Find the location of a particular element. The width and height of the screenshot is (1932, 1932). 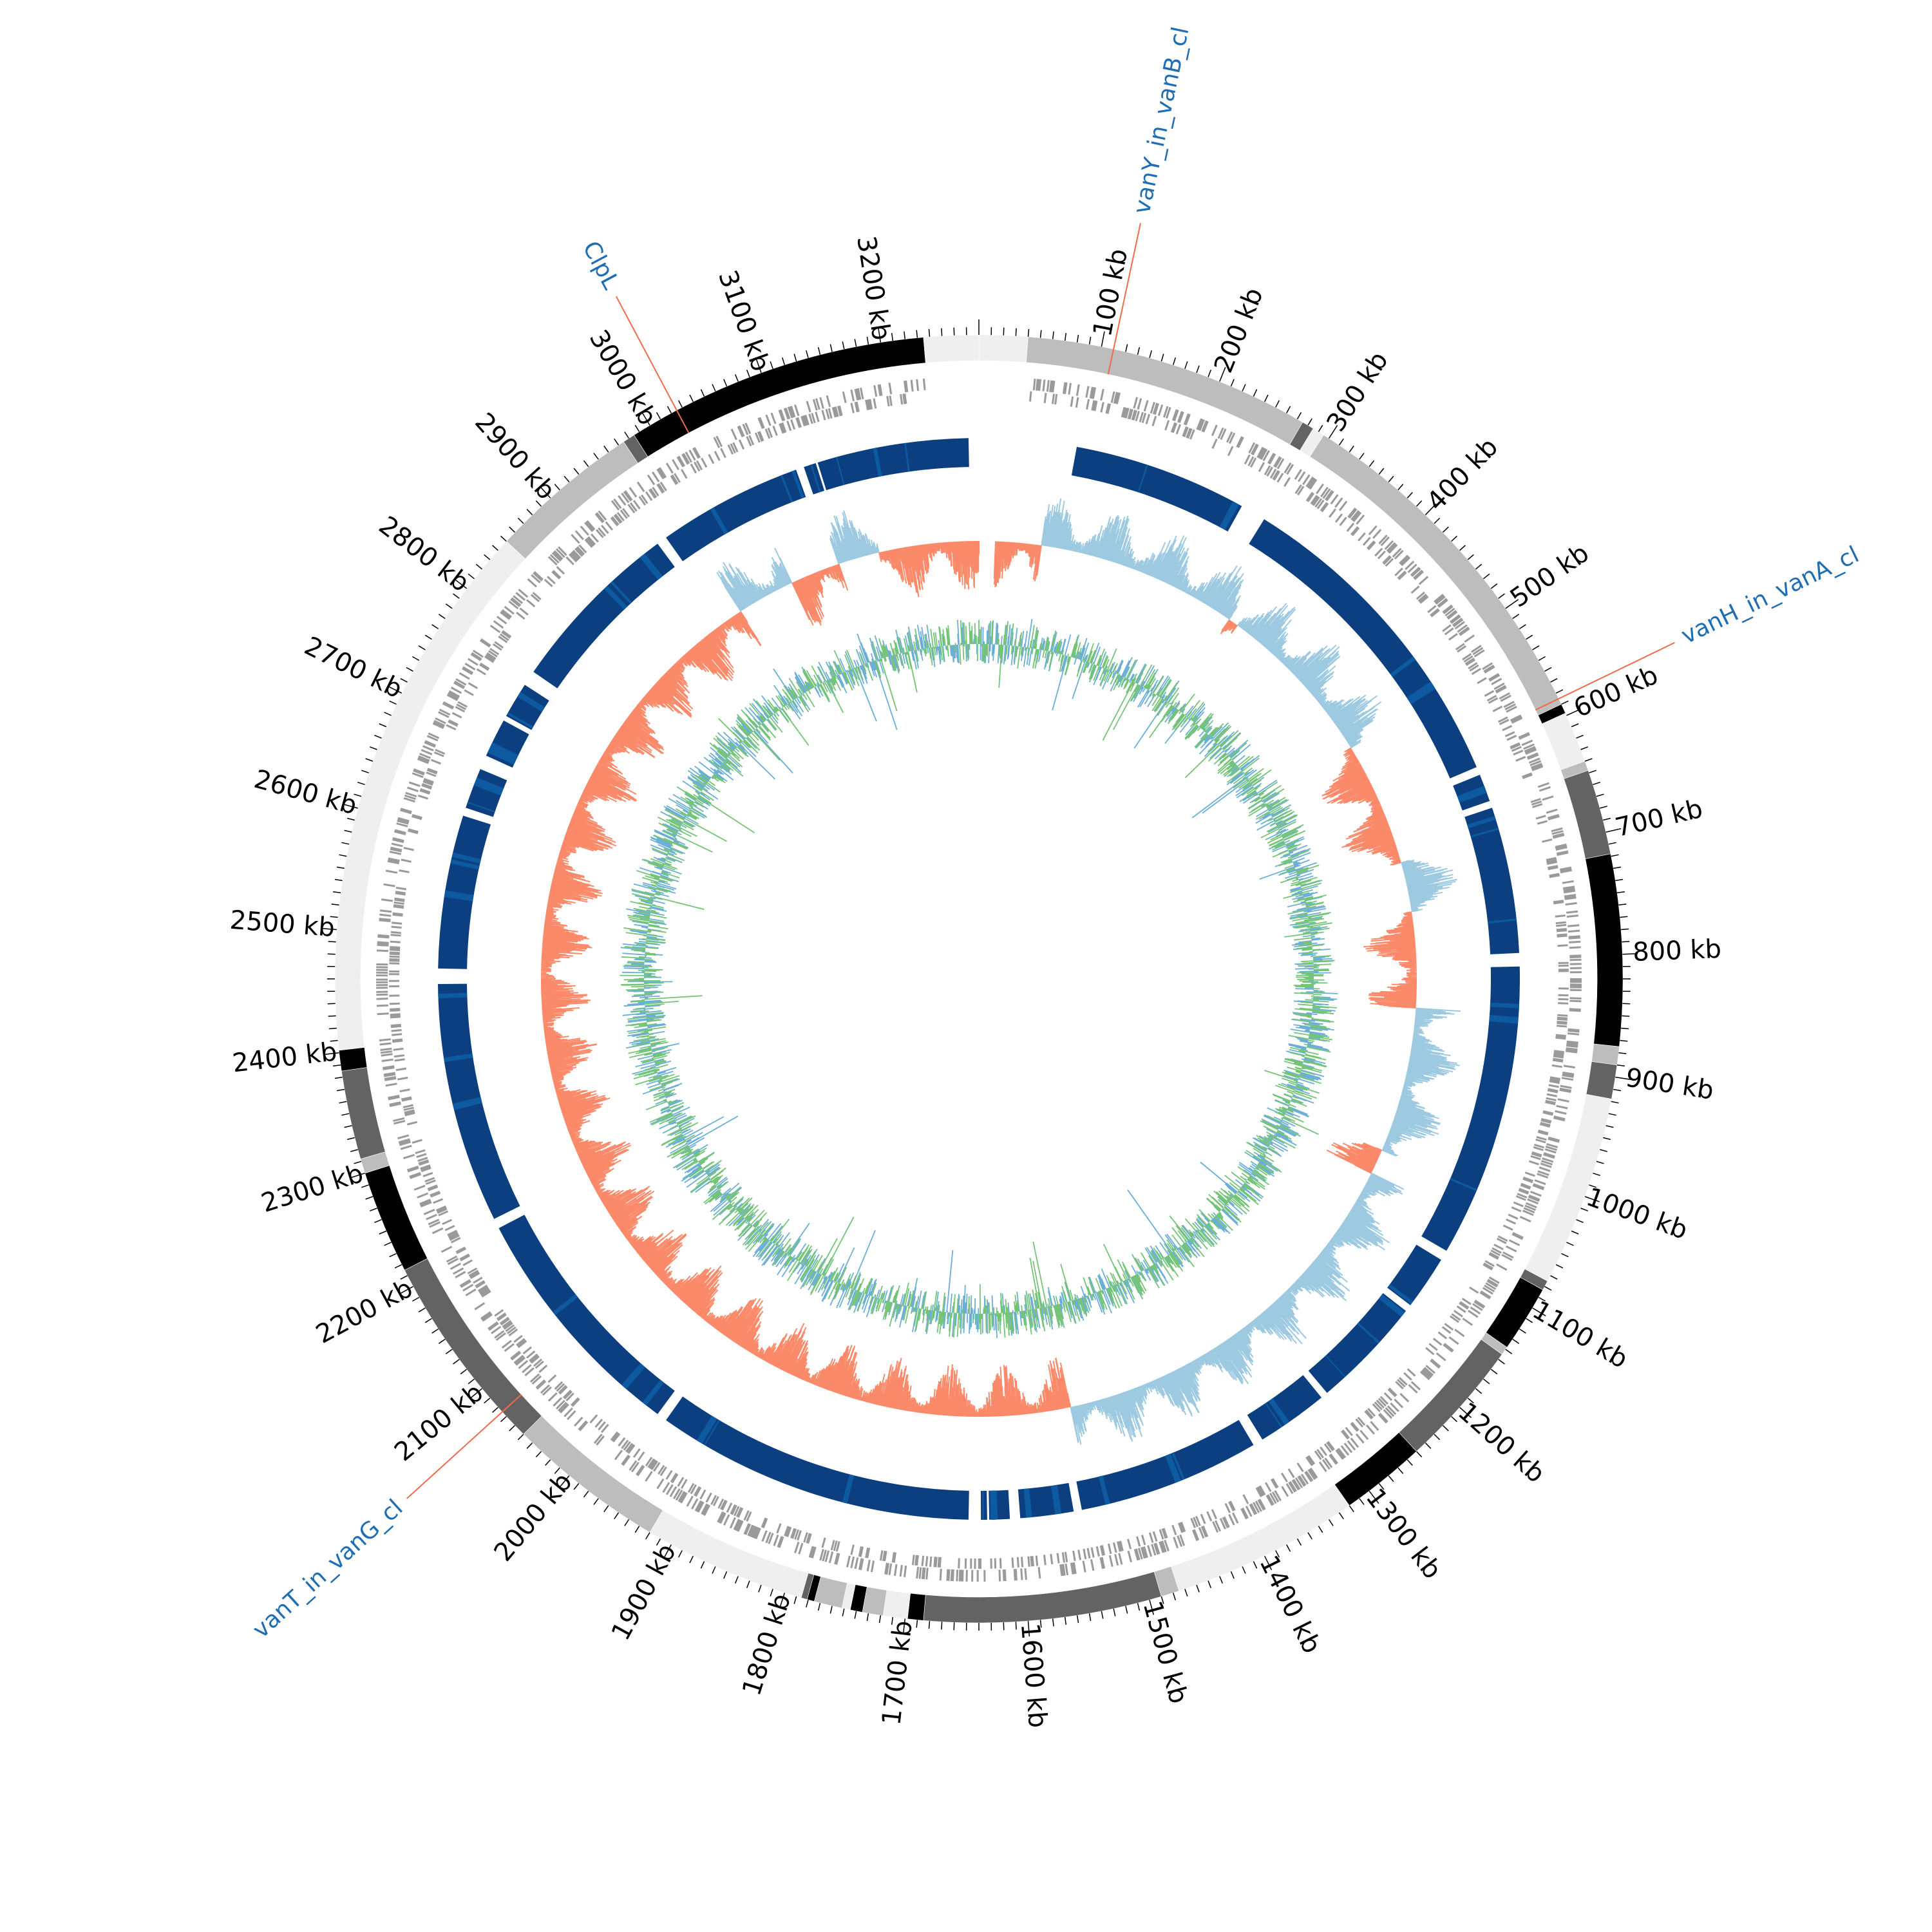

scale-label: 400 kb is located at coordinates (1463, 474).